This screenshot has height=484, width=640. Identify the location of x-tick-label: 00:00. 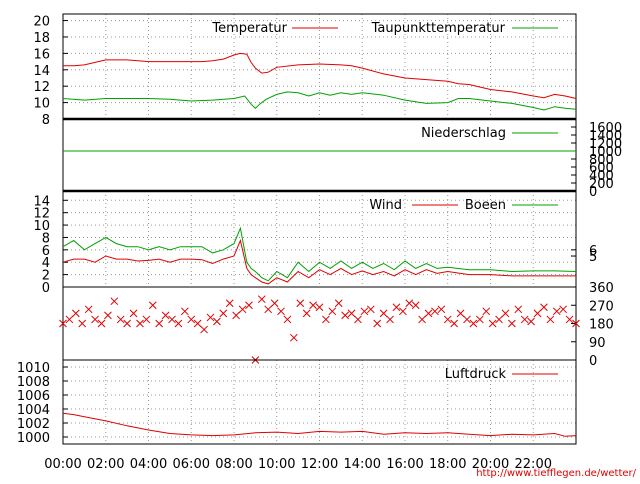
(62, 464).